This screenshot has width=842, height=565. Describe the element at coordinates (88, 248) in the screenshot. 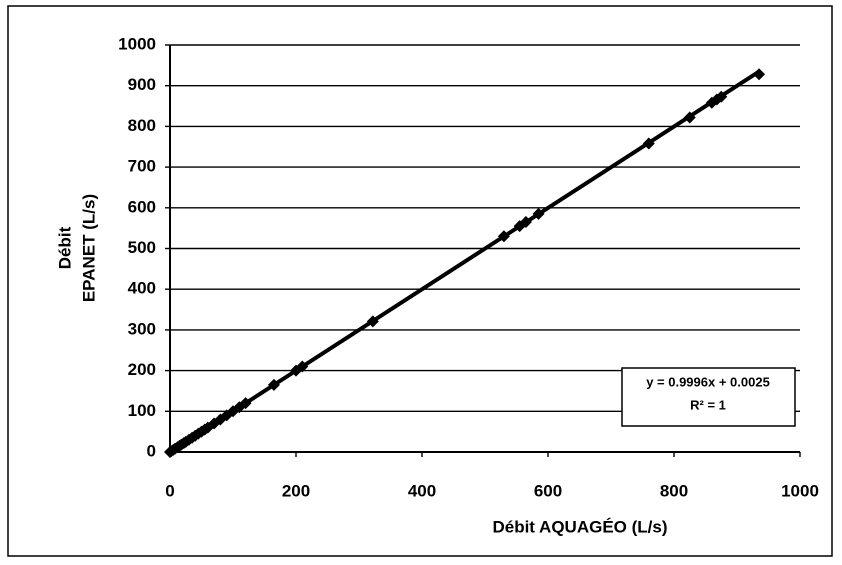

I see `y-axis-label: EPANET (L/s)` at that location.